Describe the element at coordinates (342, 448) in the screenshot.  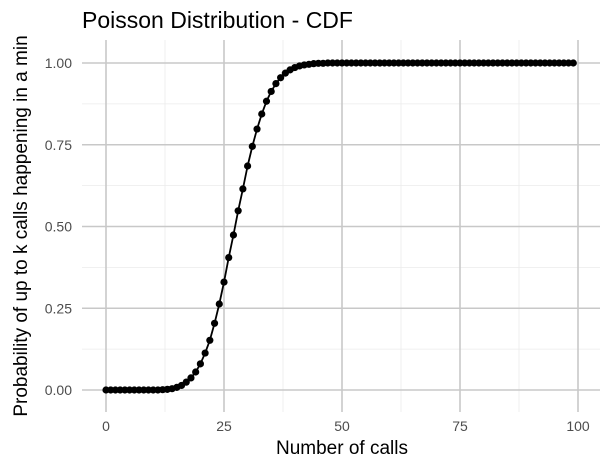
I see `x-axis-title: Number of calls` at that location.